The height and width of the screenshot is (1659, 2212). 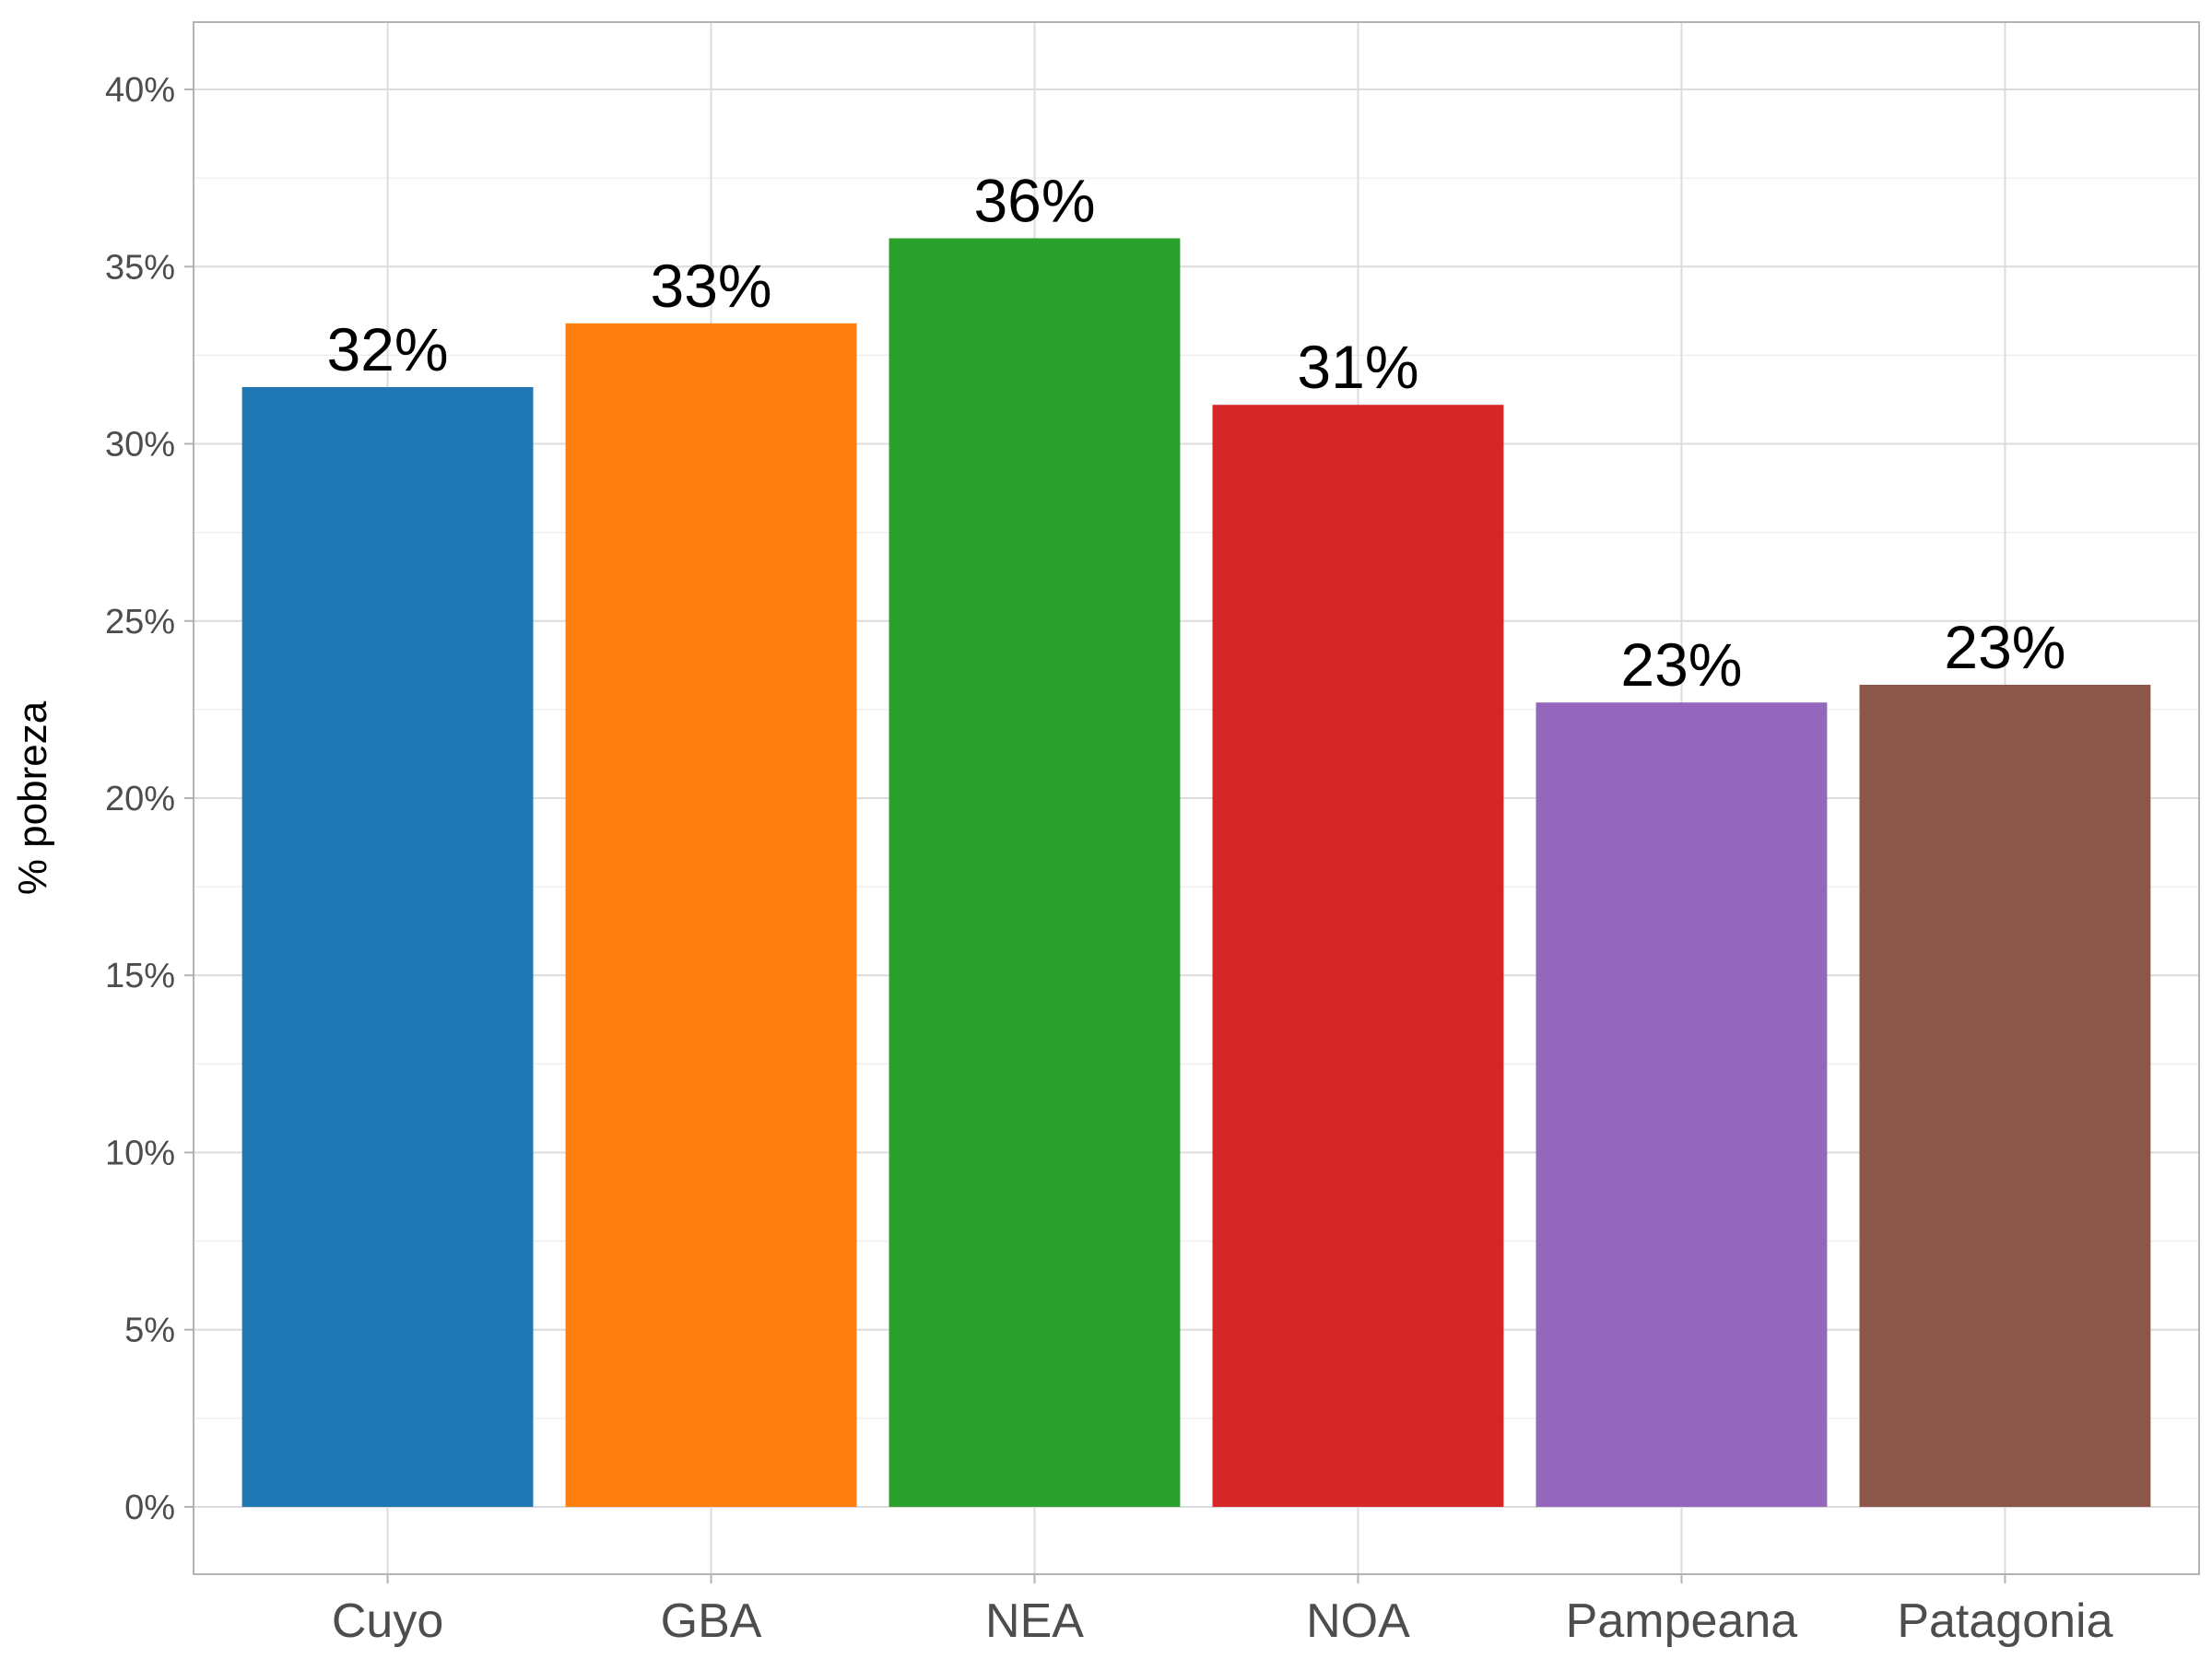 I want to click on y-tick-label: 30%, so click(x=140, y=445).